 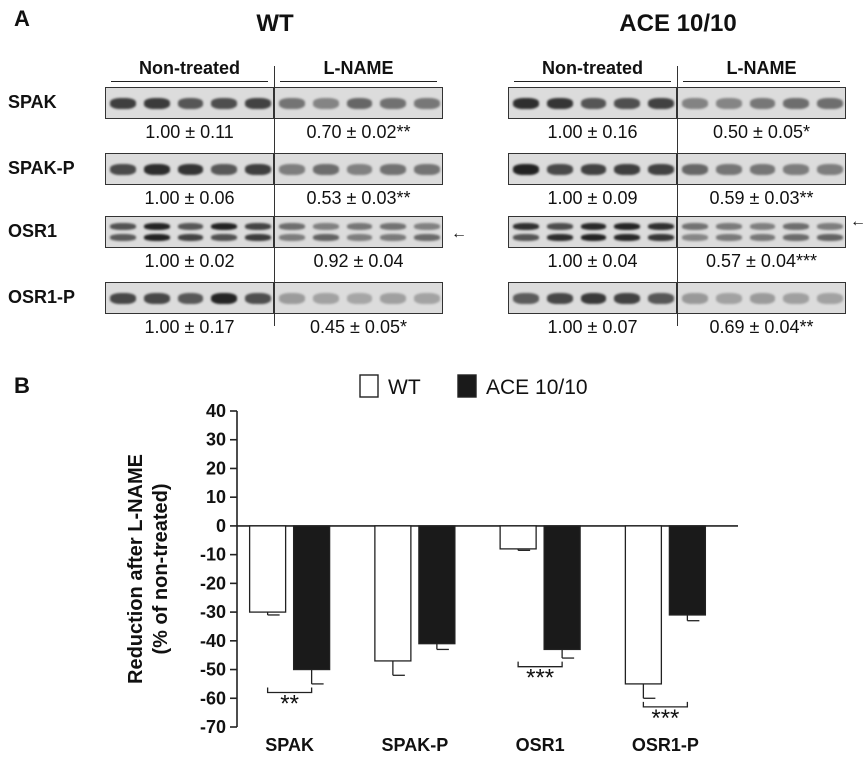 I want to click on quant-value: 1.00 ± 0.17, so click(x=189, y=327).